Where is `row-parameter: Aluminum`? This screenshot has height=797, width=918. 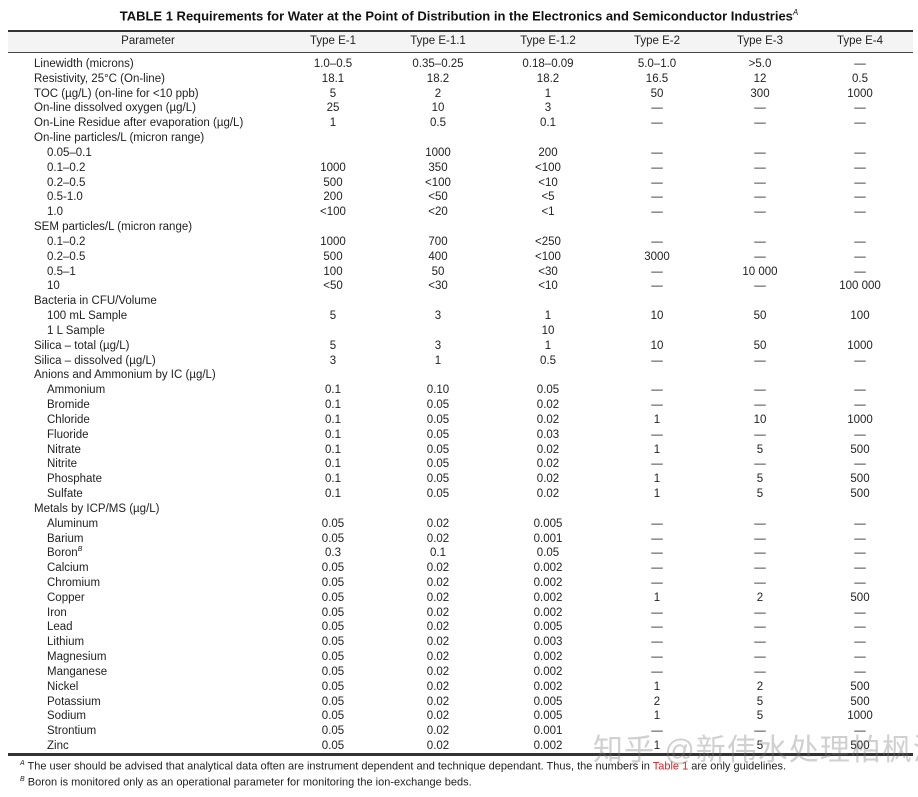 row-parameter: Aluminum is located at coordinates (72, 524).